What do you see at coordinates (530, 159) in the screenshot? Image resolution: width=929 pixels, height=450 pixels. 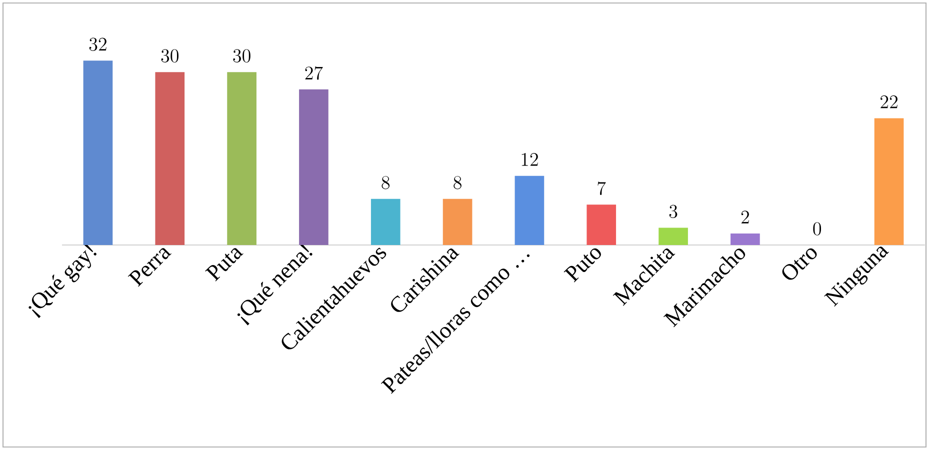 I see `data-label: 12` at bounding box center [530, 159].